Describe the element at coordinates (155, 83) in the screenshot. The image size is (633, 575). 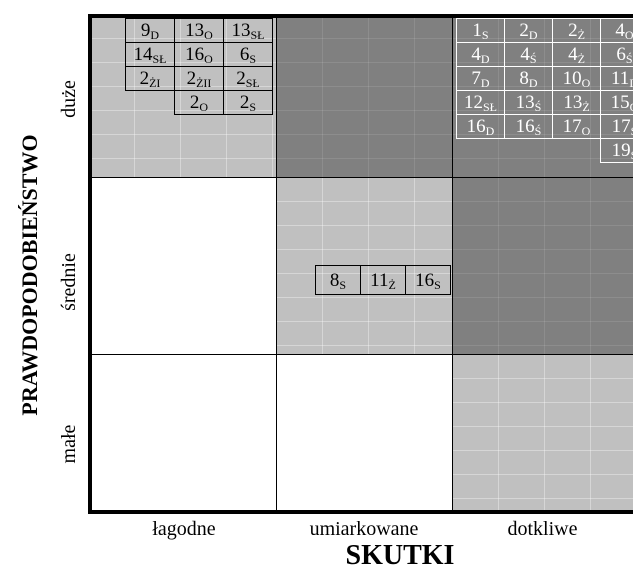
I see `risk-code-suffix: ŻI` at that location.